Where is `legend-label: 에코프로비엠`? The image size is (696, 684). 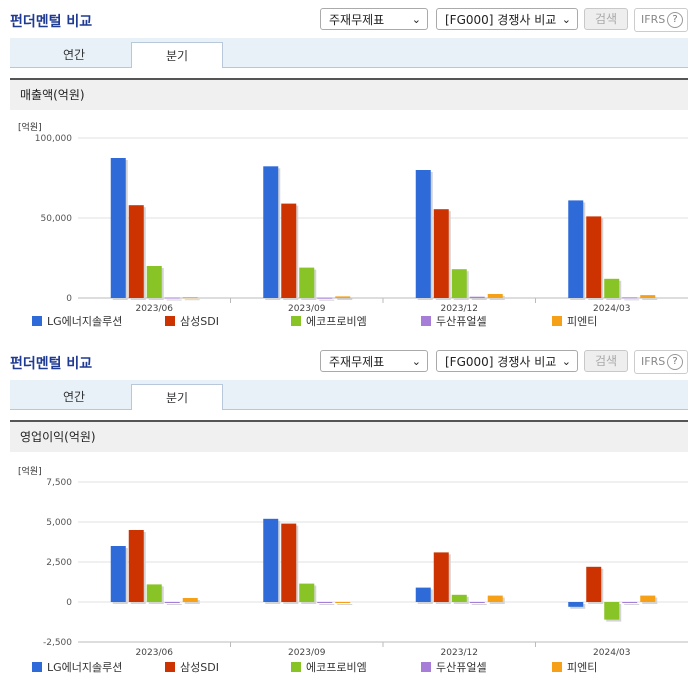 legend-label: 에코프로비엠 is located at coordinates (336, 321).